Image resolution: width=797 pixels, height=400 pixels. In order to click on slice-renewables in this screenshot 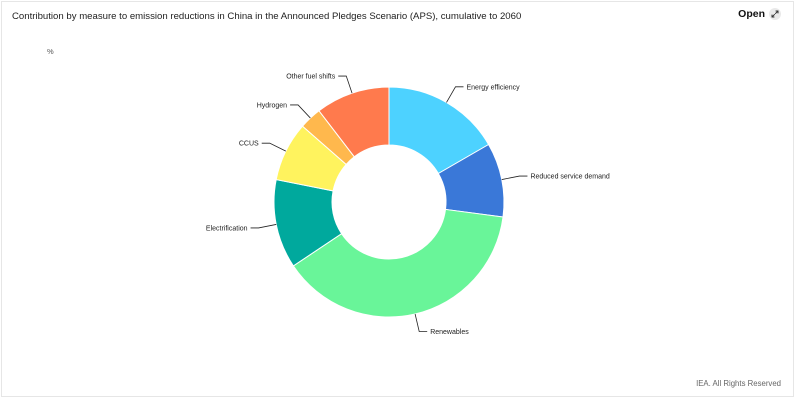, I will do `click(398, 263)`.